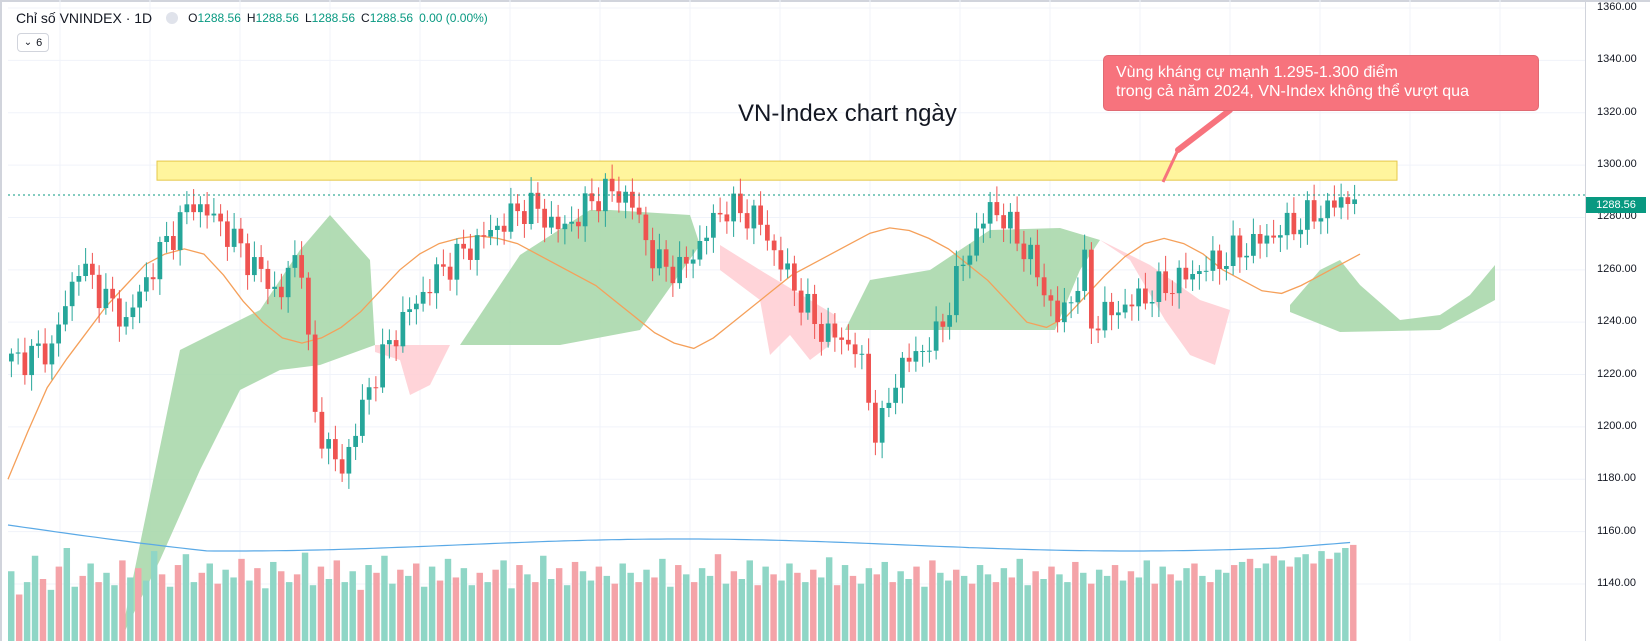 The width and height of the screenshot is (1650, 641). Describe the element at coordinates (847, 113) in the screenshot. I see `chart-annotation-title: VN-Index chart ngày` at that location.